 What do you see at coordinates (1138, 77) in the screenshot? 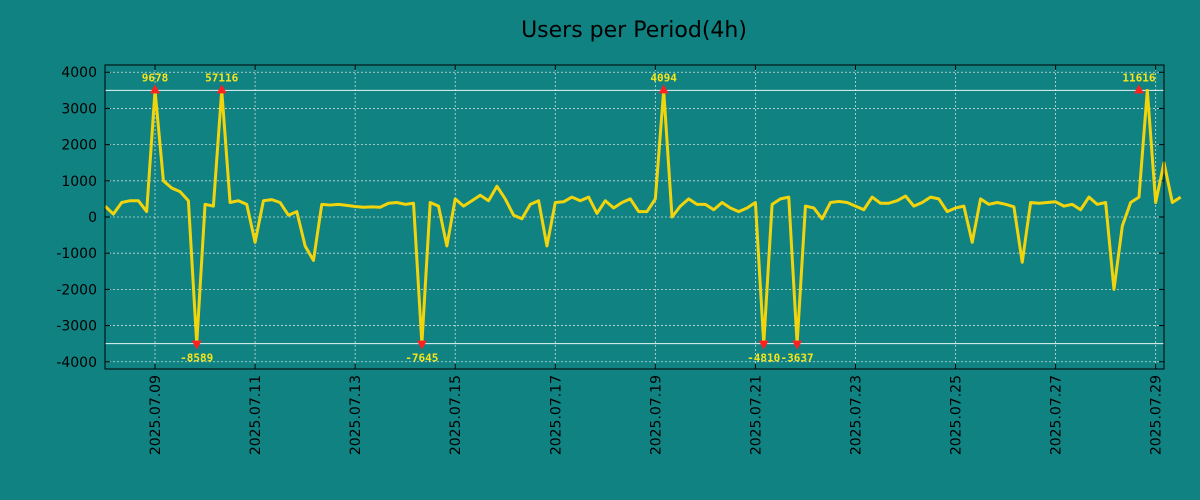
I see `annotation-label: 11616` at bounding box center [1138, 77].